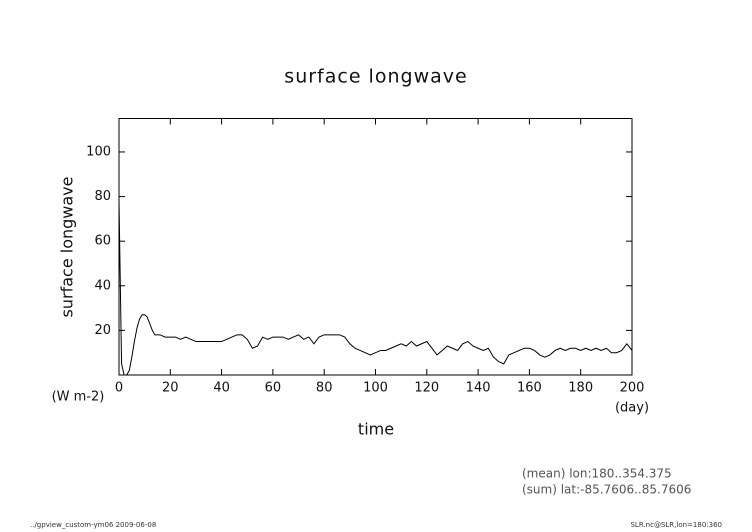 The width and height of the screenshot is (752, 532). I want to click on chart-title: surface longwave, so click(375, 77).